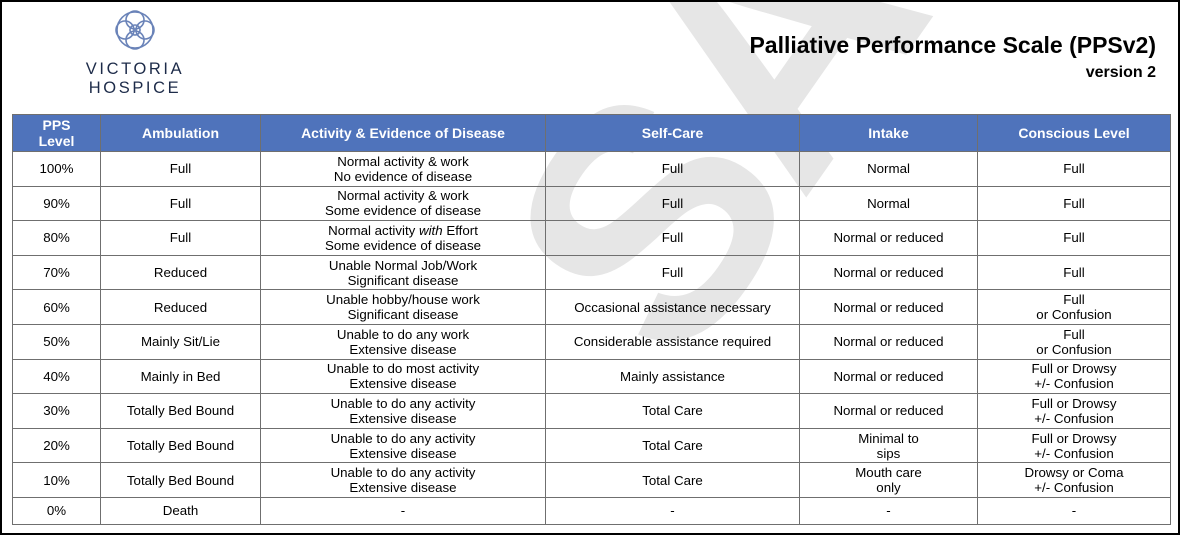 The height and width of the screenshot is (535, 1180). Describe the element at coordinates (1074, 510) in the screenshot. I see `cell-conscious: -` at that location.